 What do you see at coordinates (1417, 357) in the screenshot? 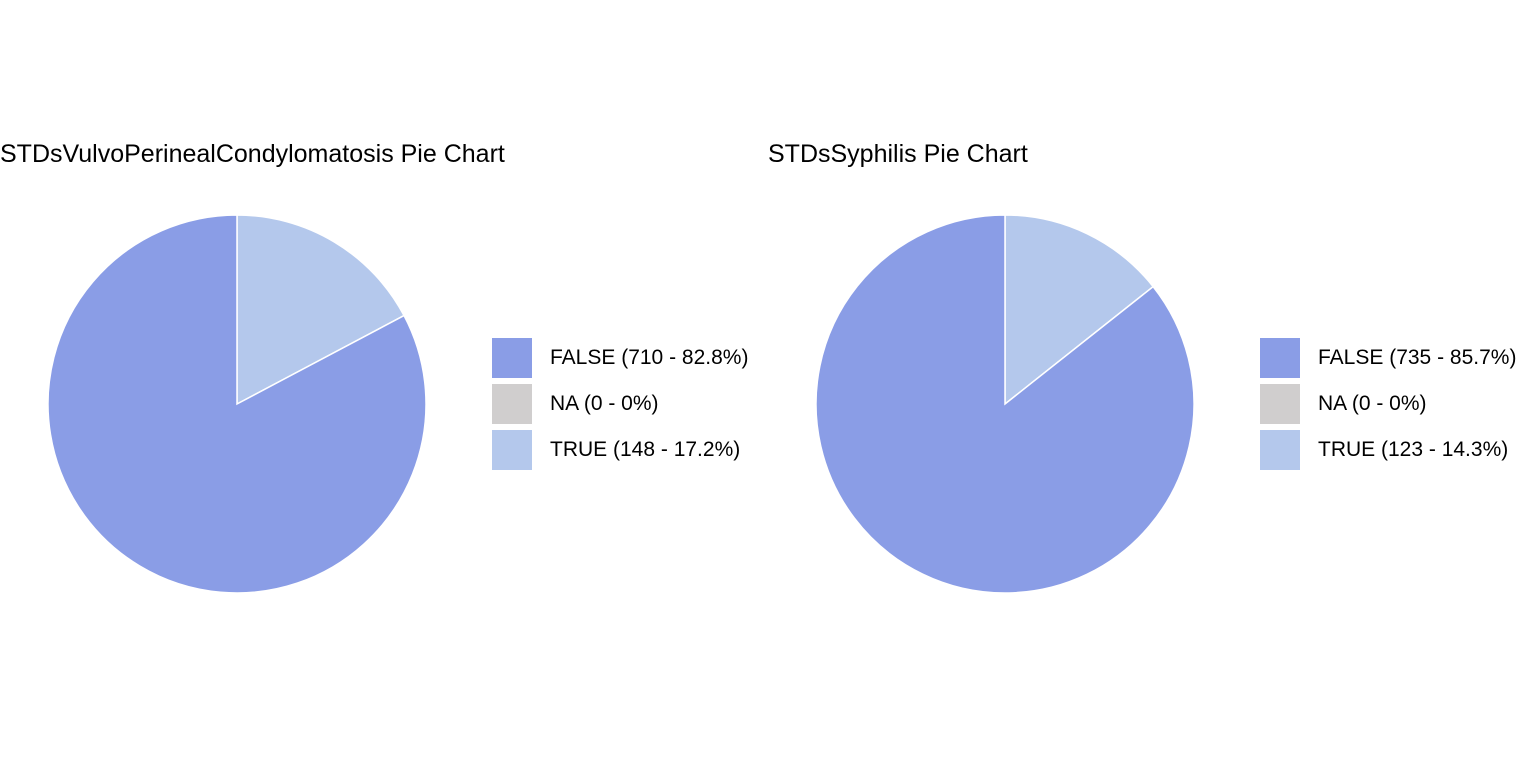
I see `legend-label-false: FALSE (735 - 85.7%)` at bounding box center [1417, 357].